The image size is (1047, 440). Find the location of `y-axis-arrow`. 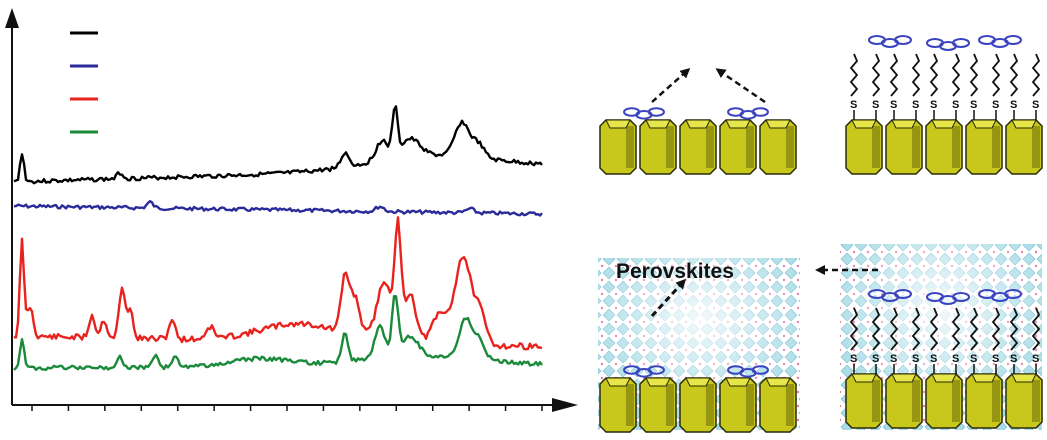

y-axis-arrow is located at coordinates (12, 18).